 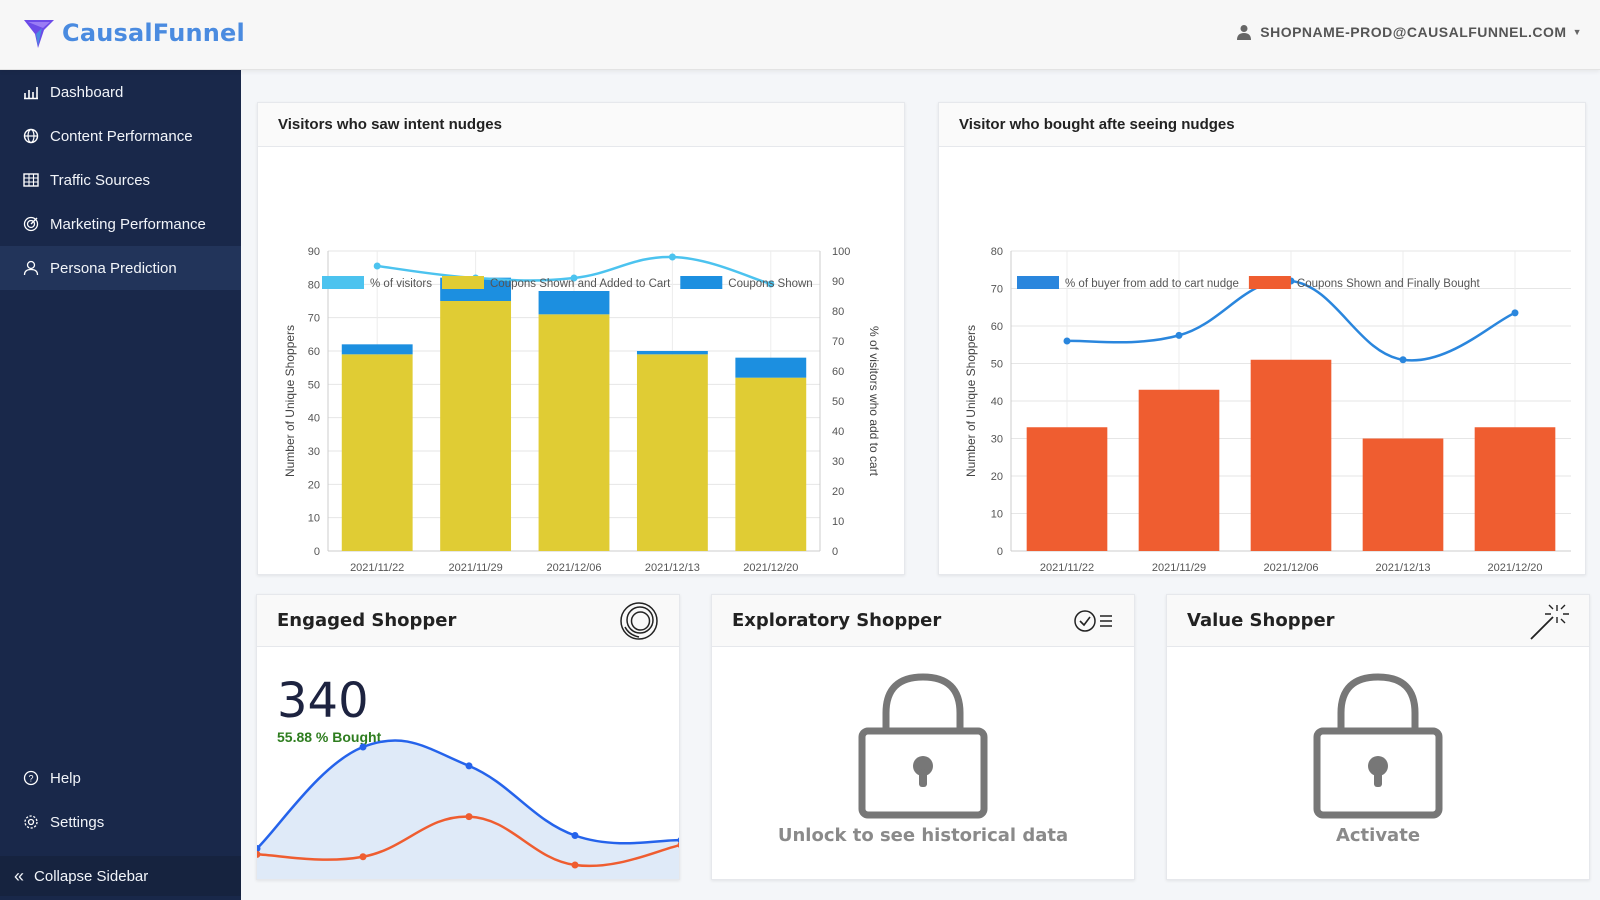 I want to click on area-fill, so click(x=468, y=809).